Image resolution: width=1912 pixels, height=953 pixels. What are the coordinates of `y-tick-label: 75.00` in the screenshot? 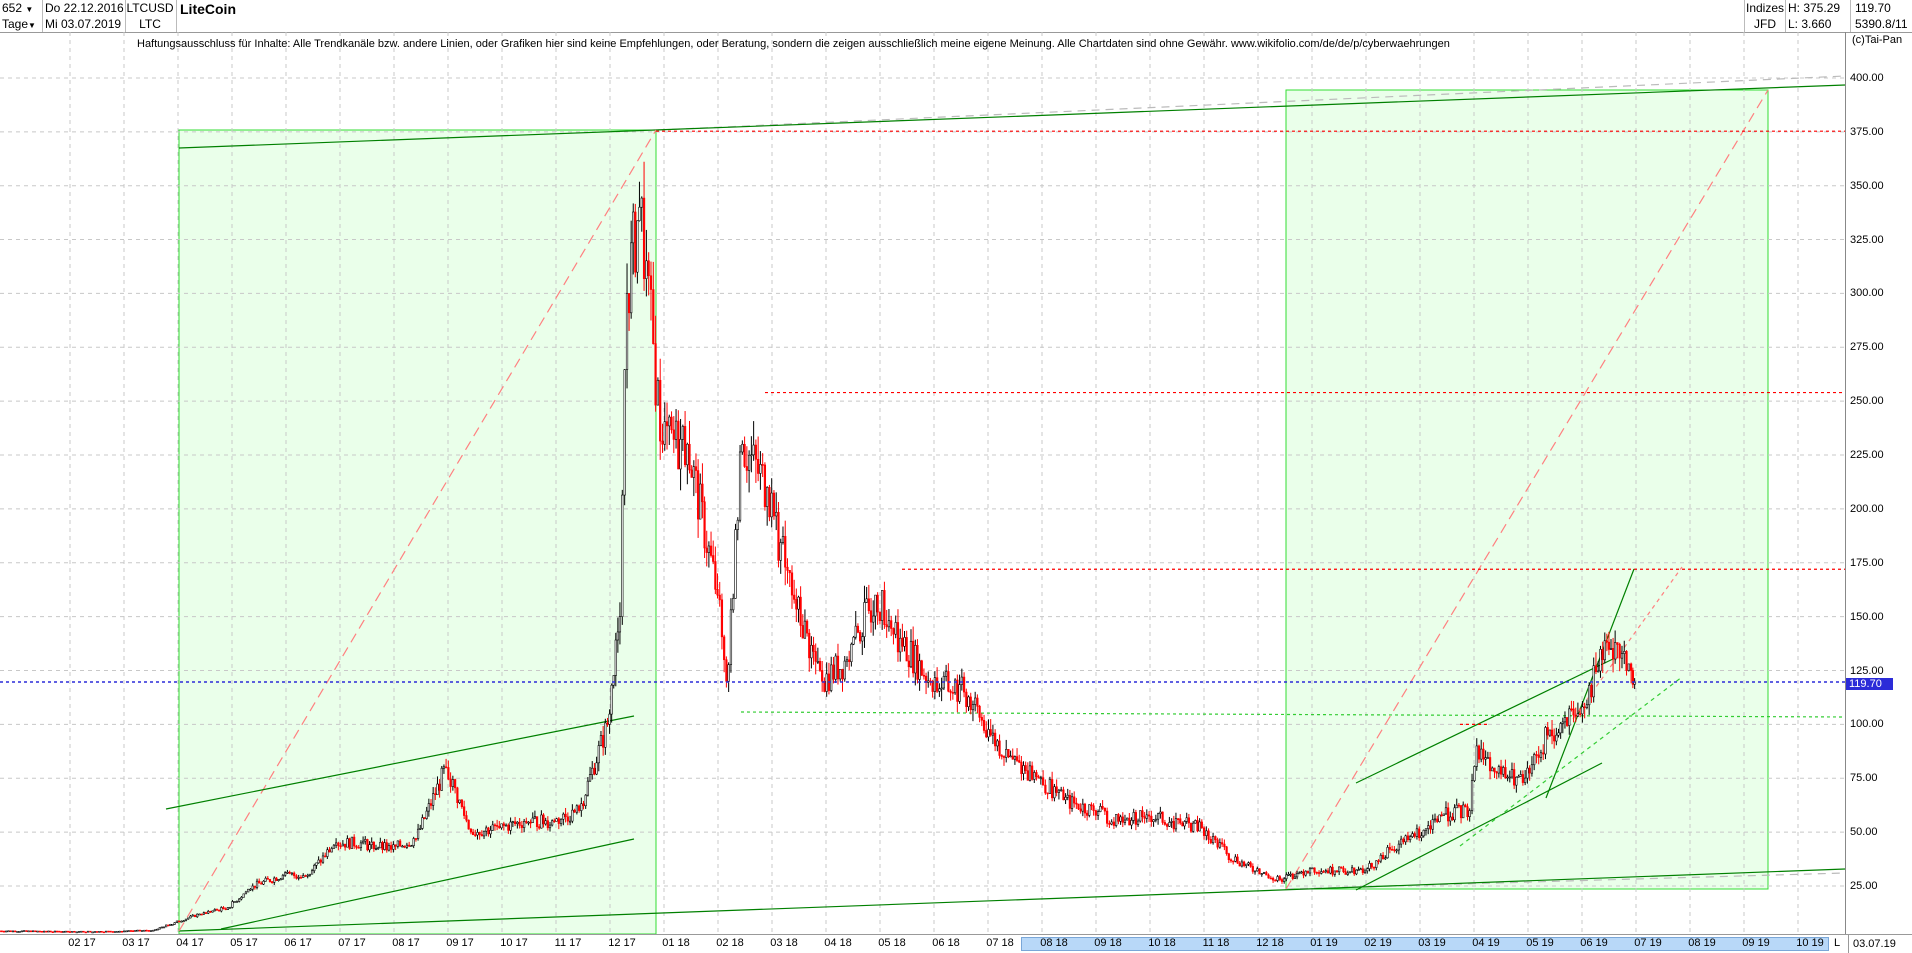 It's located at (1864, 778).